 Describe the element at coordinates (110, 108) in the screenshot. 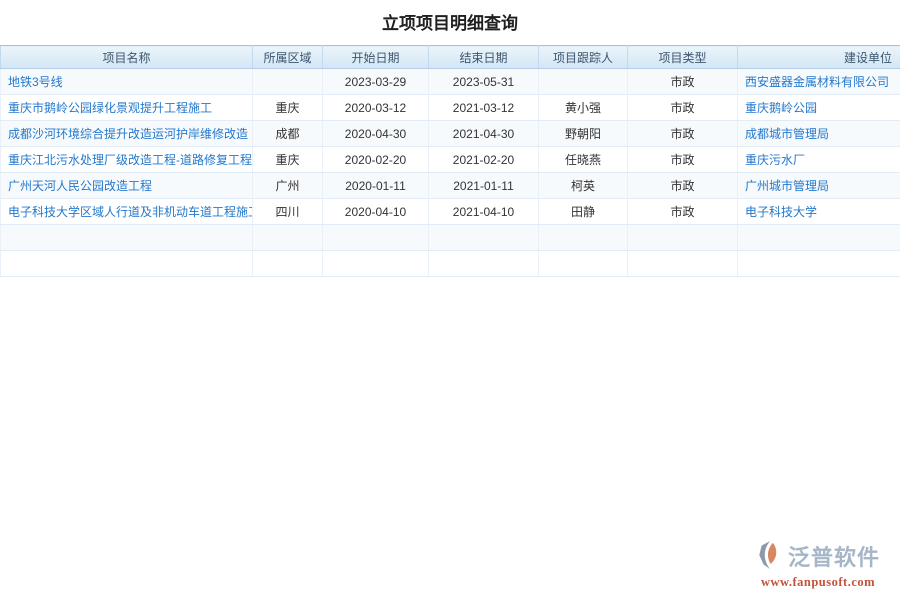

I see `name-link: 重庆市鹅岭公园绿化景观提升工程施工` at that location.